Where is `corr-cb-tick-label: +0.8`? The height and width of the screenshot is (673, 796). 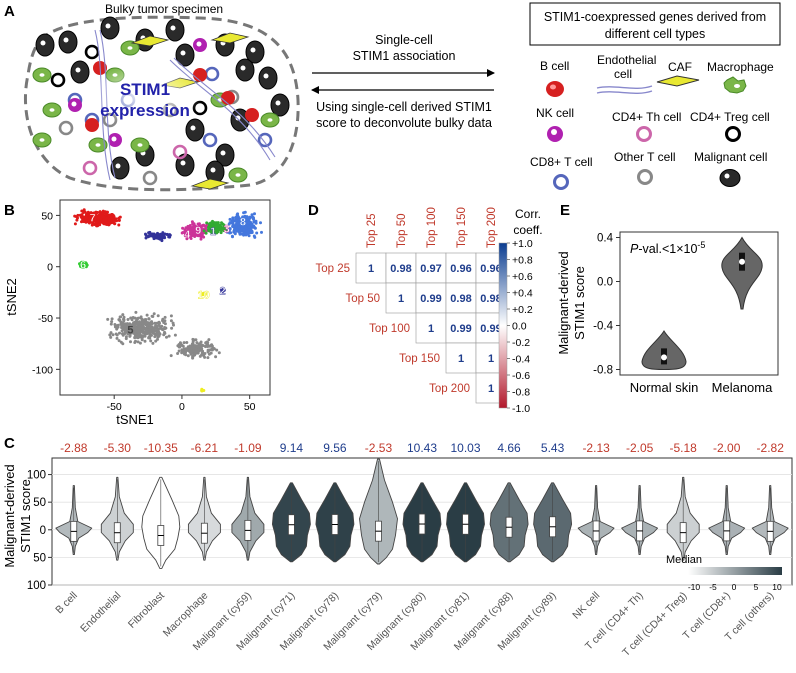
corr-cb-tick-label: +0.8 is located at coordinates (522, 261).